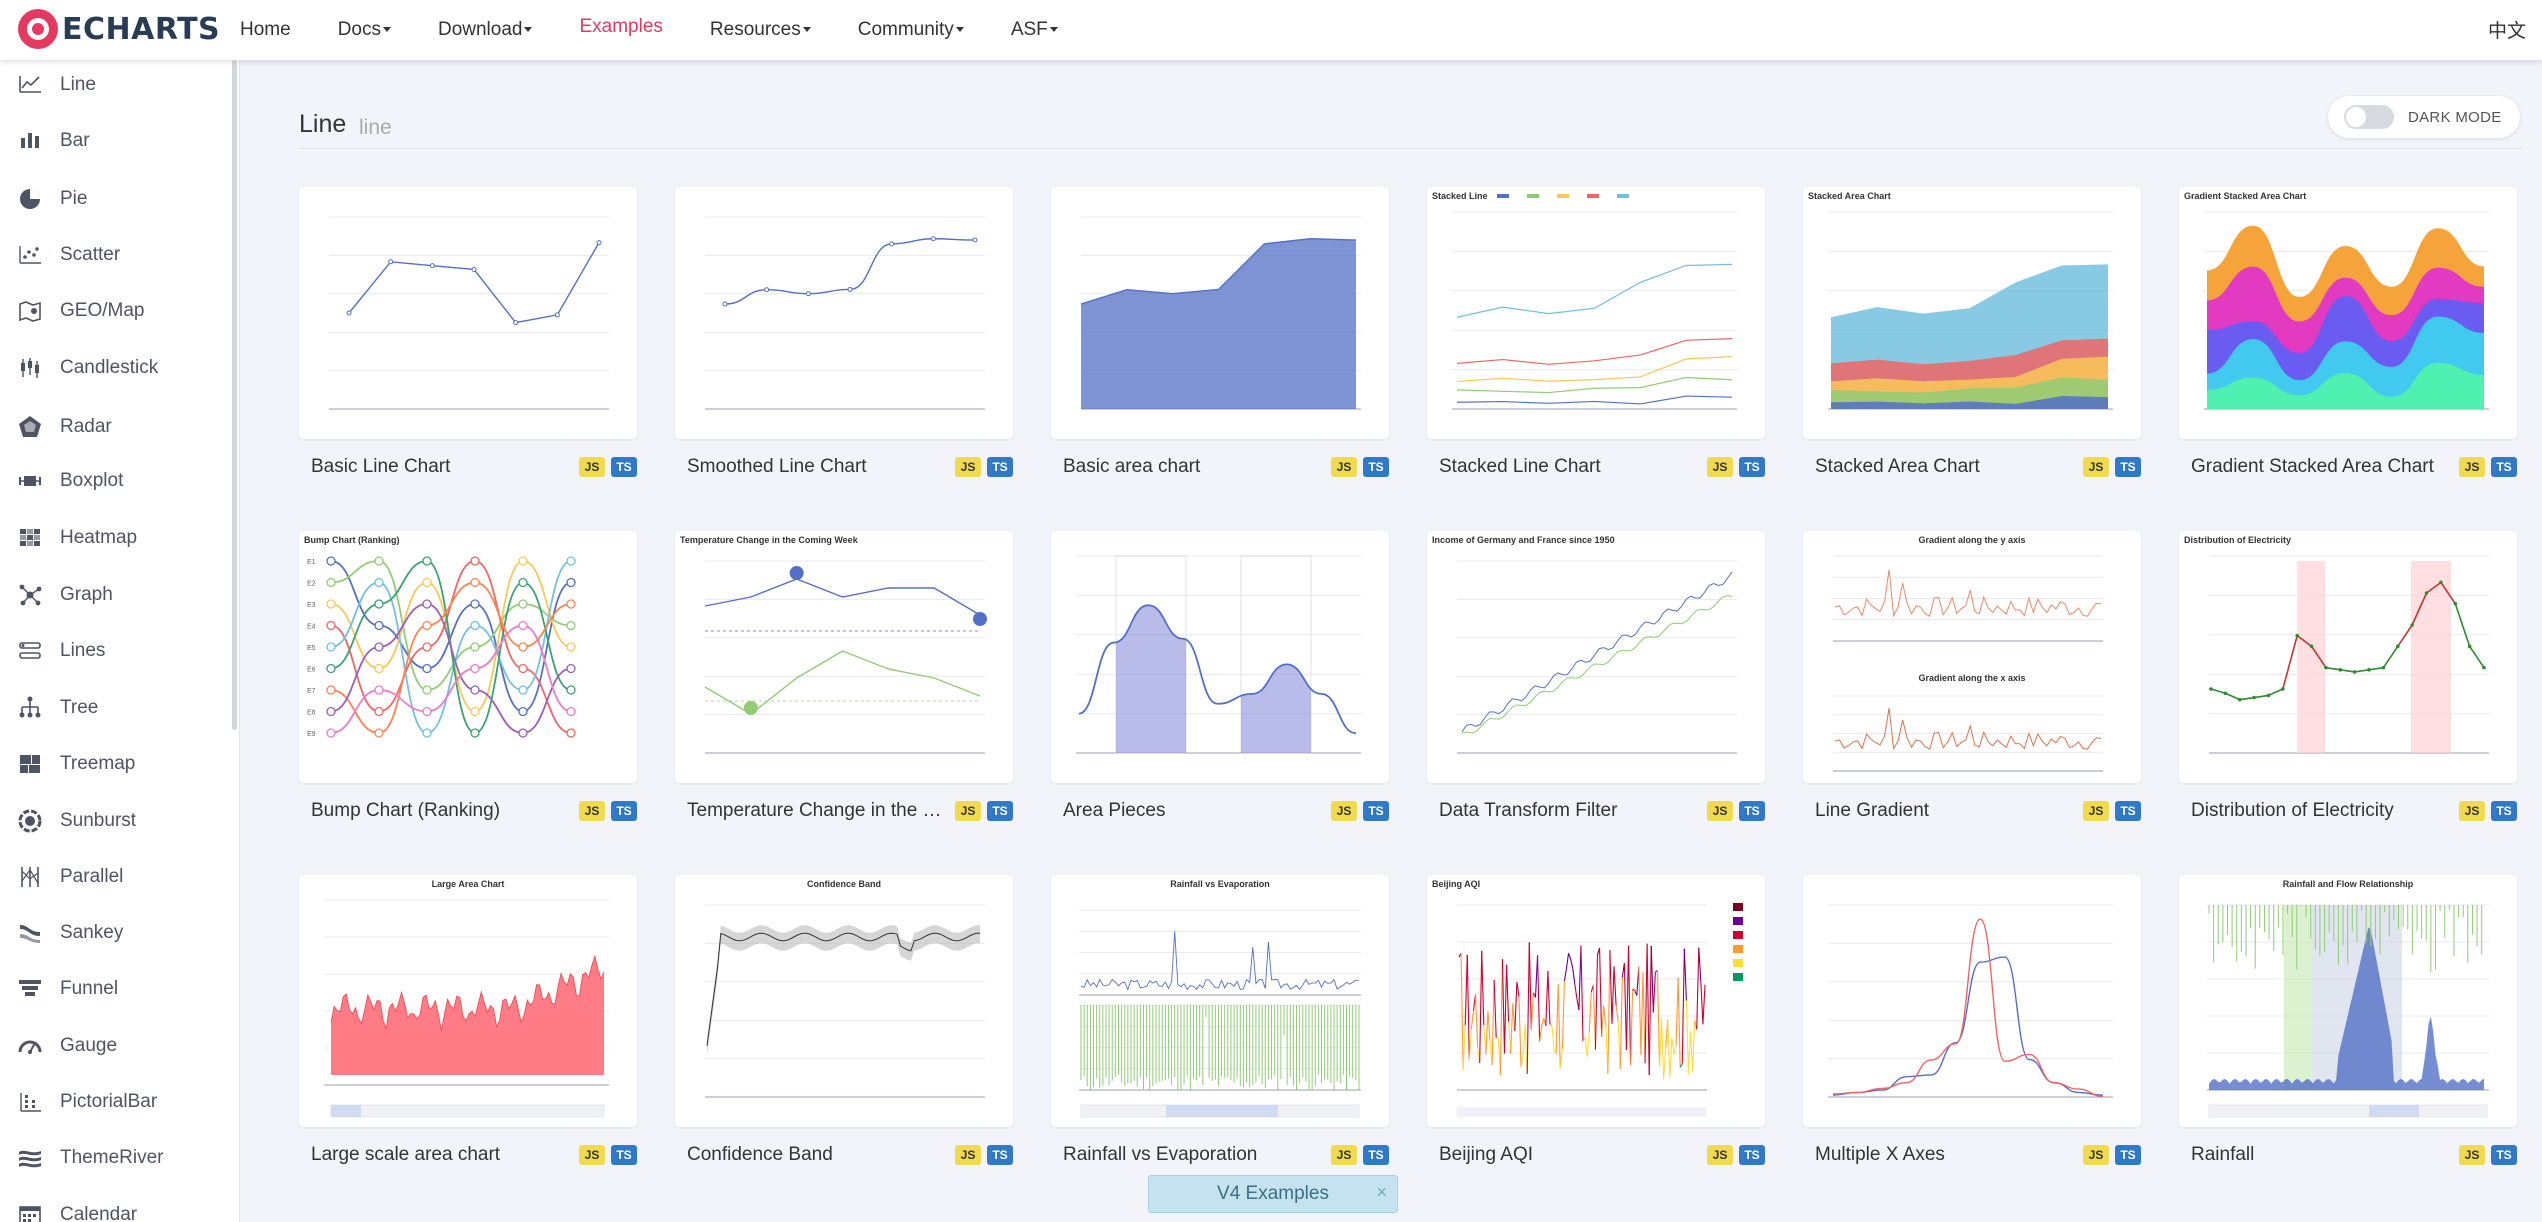  I want to click on sidebar-item-funnel: Funnel, so click(67, 989).